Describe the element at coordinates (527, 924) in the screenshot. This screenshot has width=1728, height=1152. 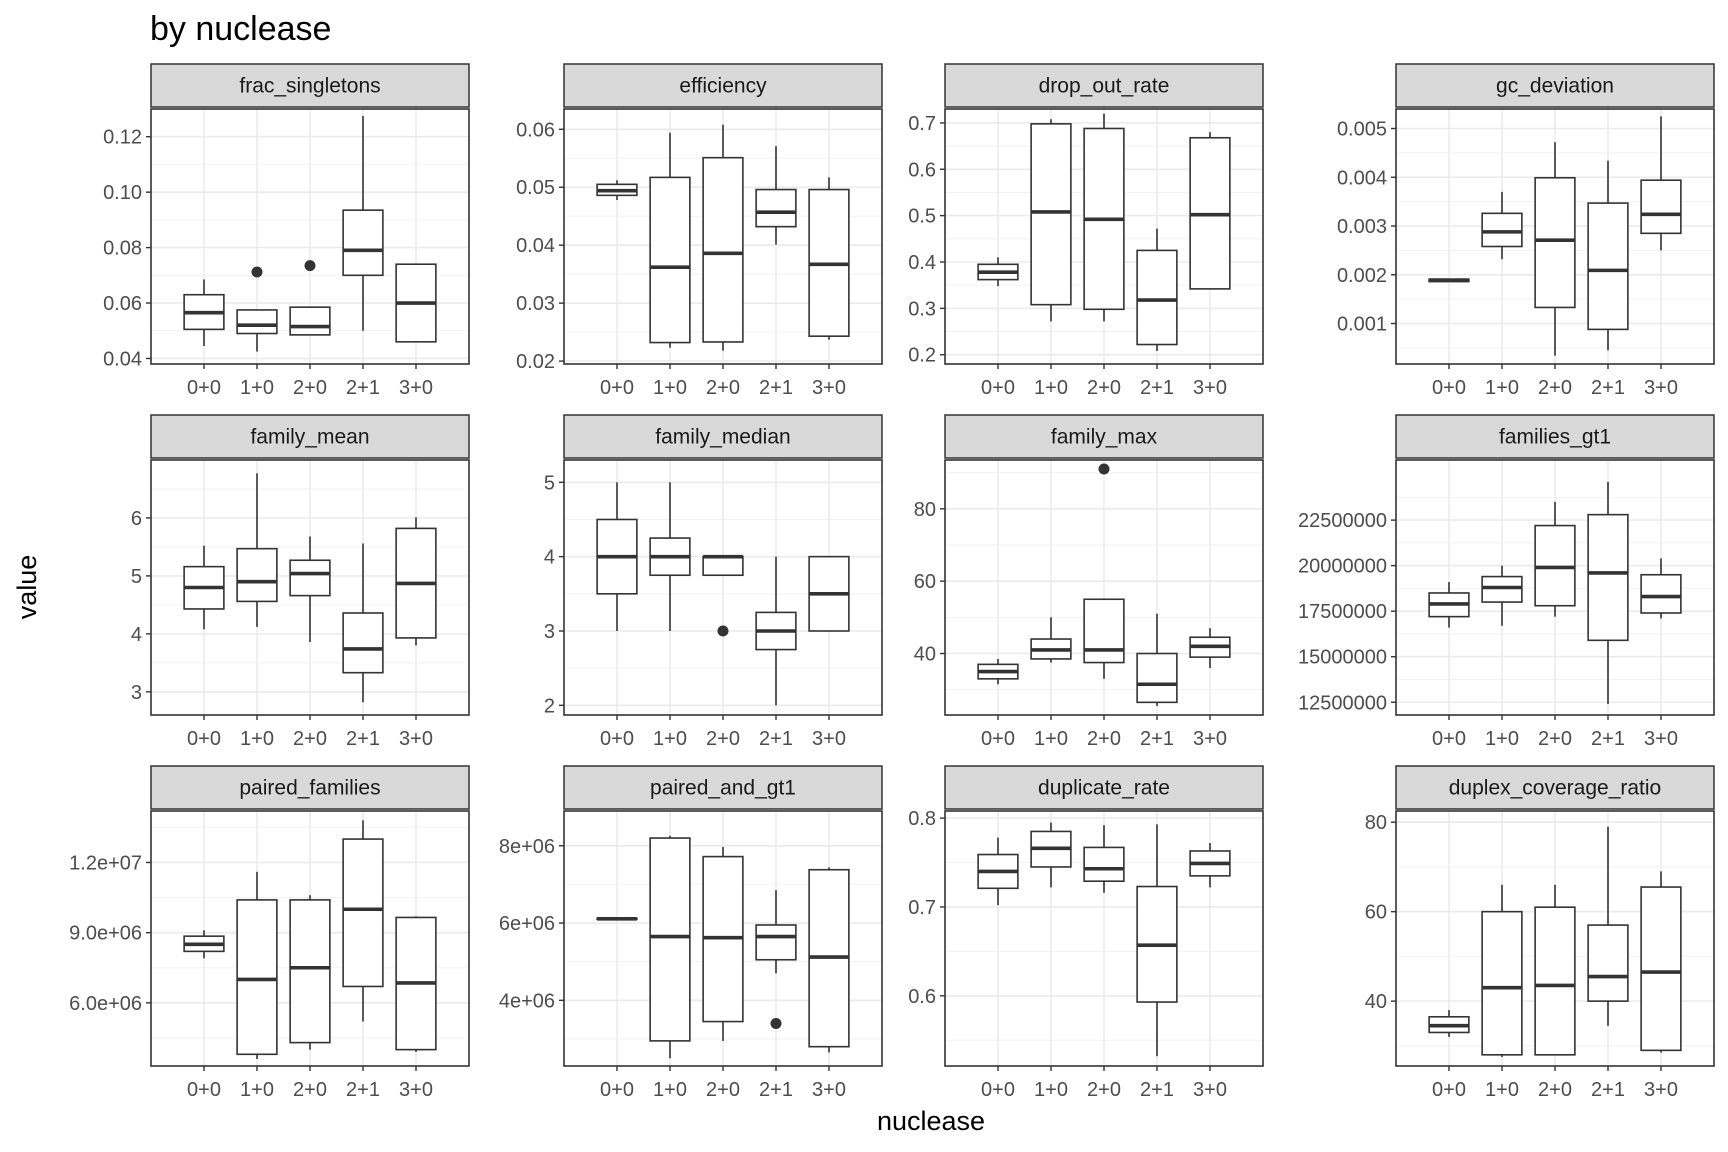
I see `y-tick-label: 6e+06` at that location.